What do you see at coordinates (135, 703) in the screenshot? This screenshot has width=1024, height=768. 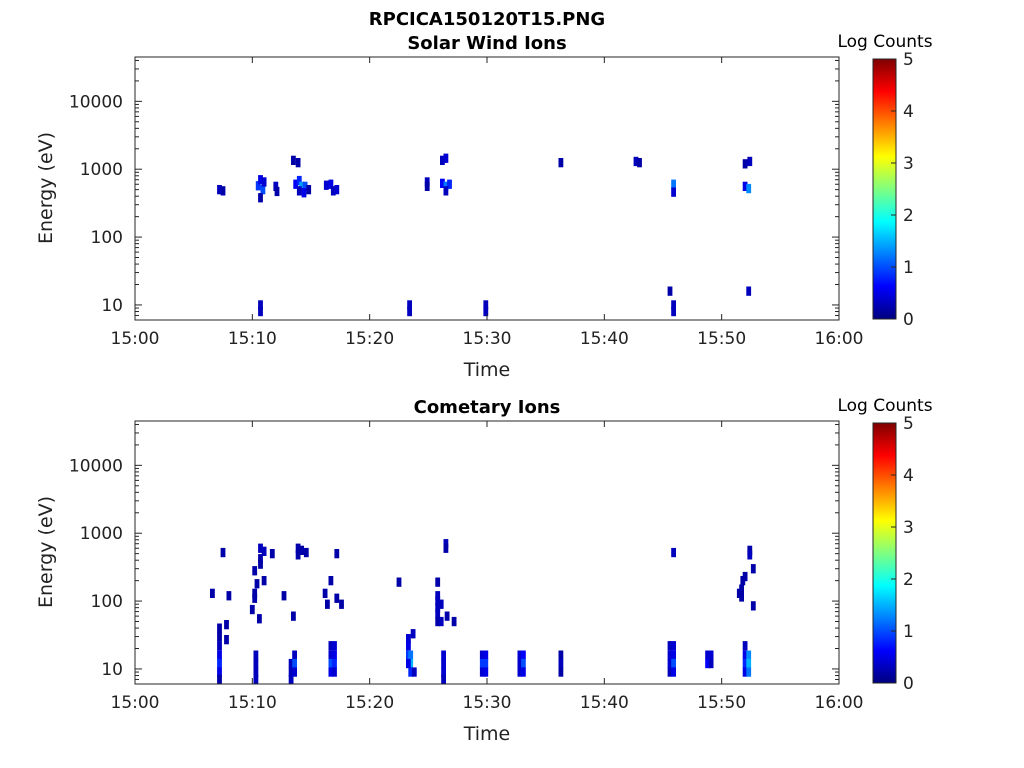 I see `x-tick-label: 15:00` at bounding box center [135, 703].